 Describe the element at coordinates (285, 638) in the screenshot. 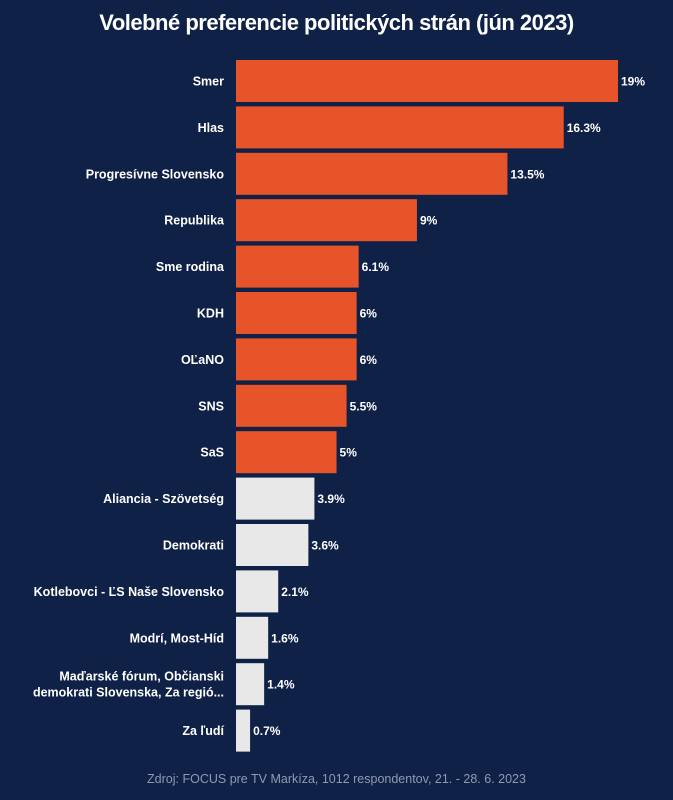

I see `value-label: 1.6%` at that location.